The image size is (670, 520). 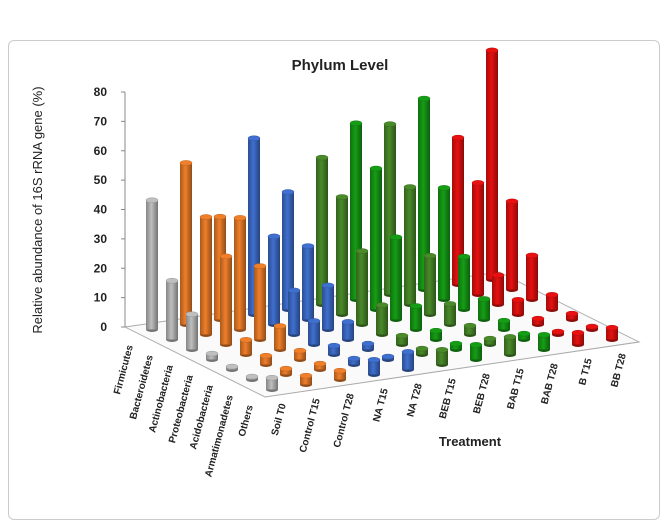 I want to click on y-tick-label: 50, so click(x=101, y=180).